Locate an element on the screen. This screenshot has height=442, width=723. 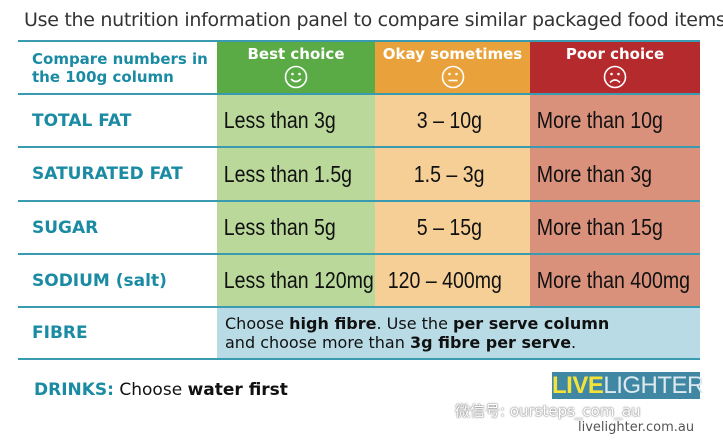
header-okay: Okay sometimes is located at coordinates (452, 68).